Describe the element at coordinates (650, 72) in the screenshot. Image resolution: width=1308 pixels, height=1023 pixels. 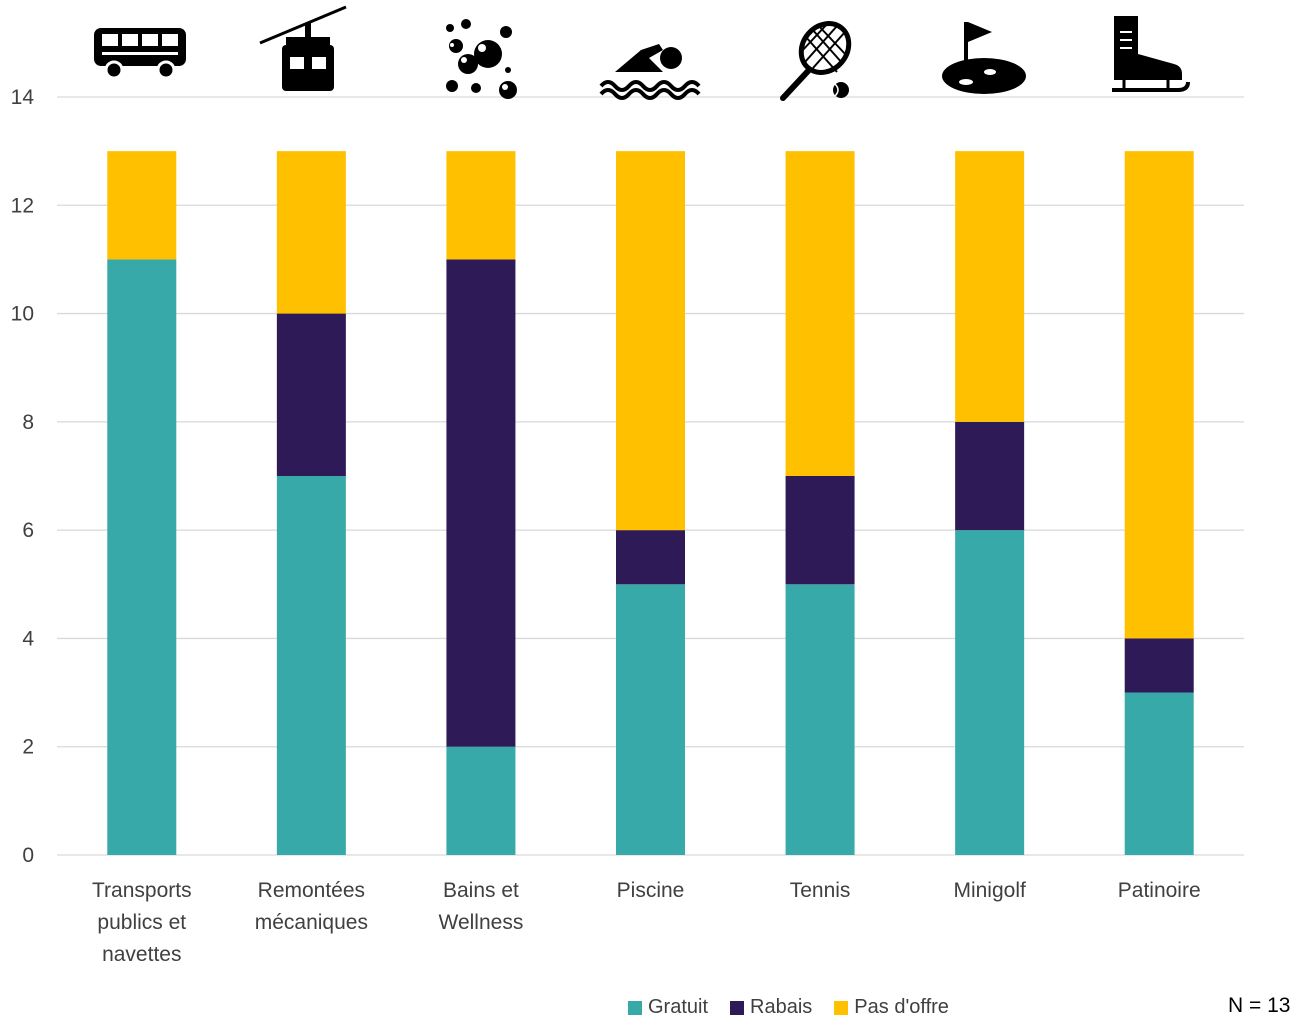
I see `swimmer-icon` at that location.